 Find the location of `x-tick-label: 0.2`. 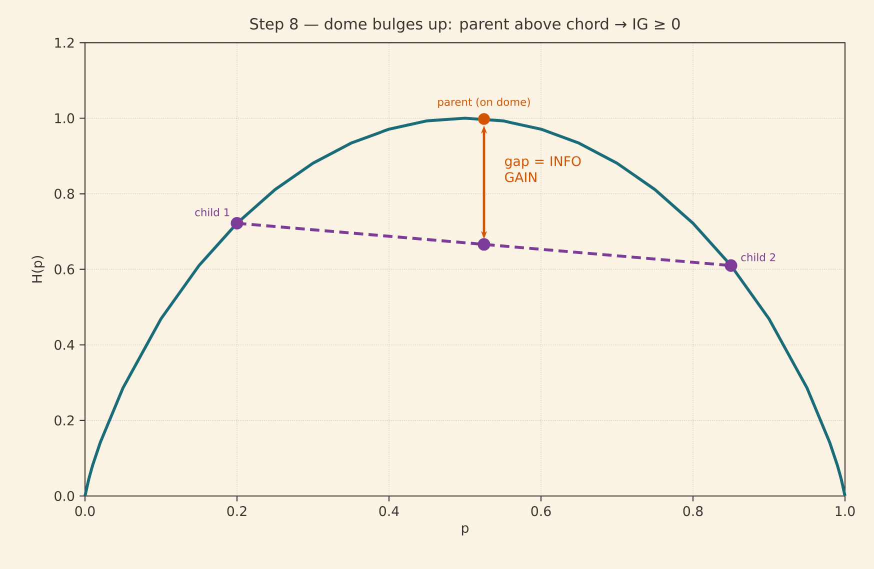

x-tick-label: 0.2 is located at coordinates (236, 511).